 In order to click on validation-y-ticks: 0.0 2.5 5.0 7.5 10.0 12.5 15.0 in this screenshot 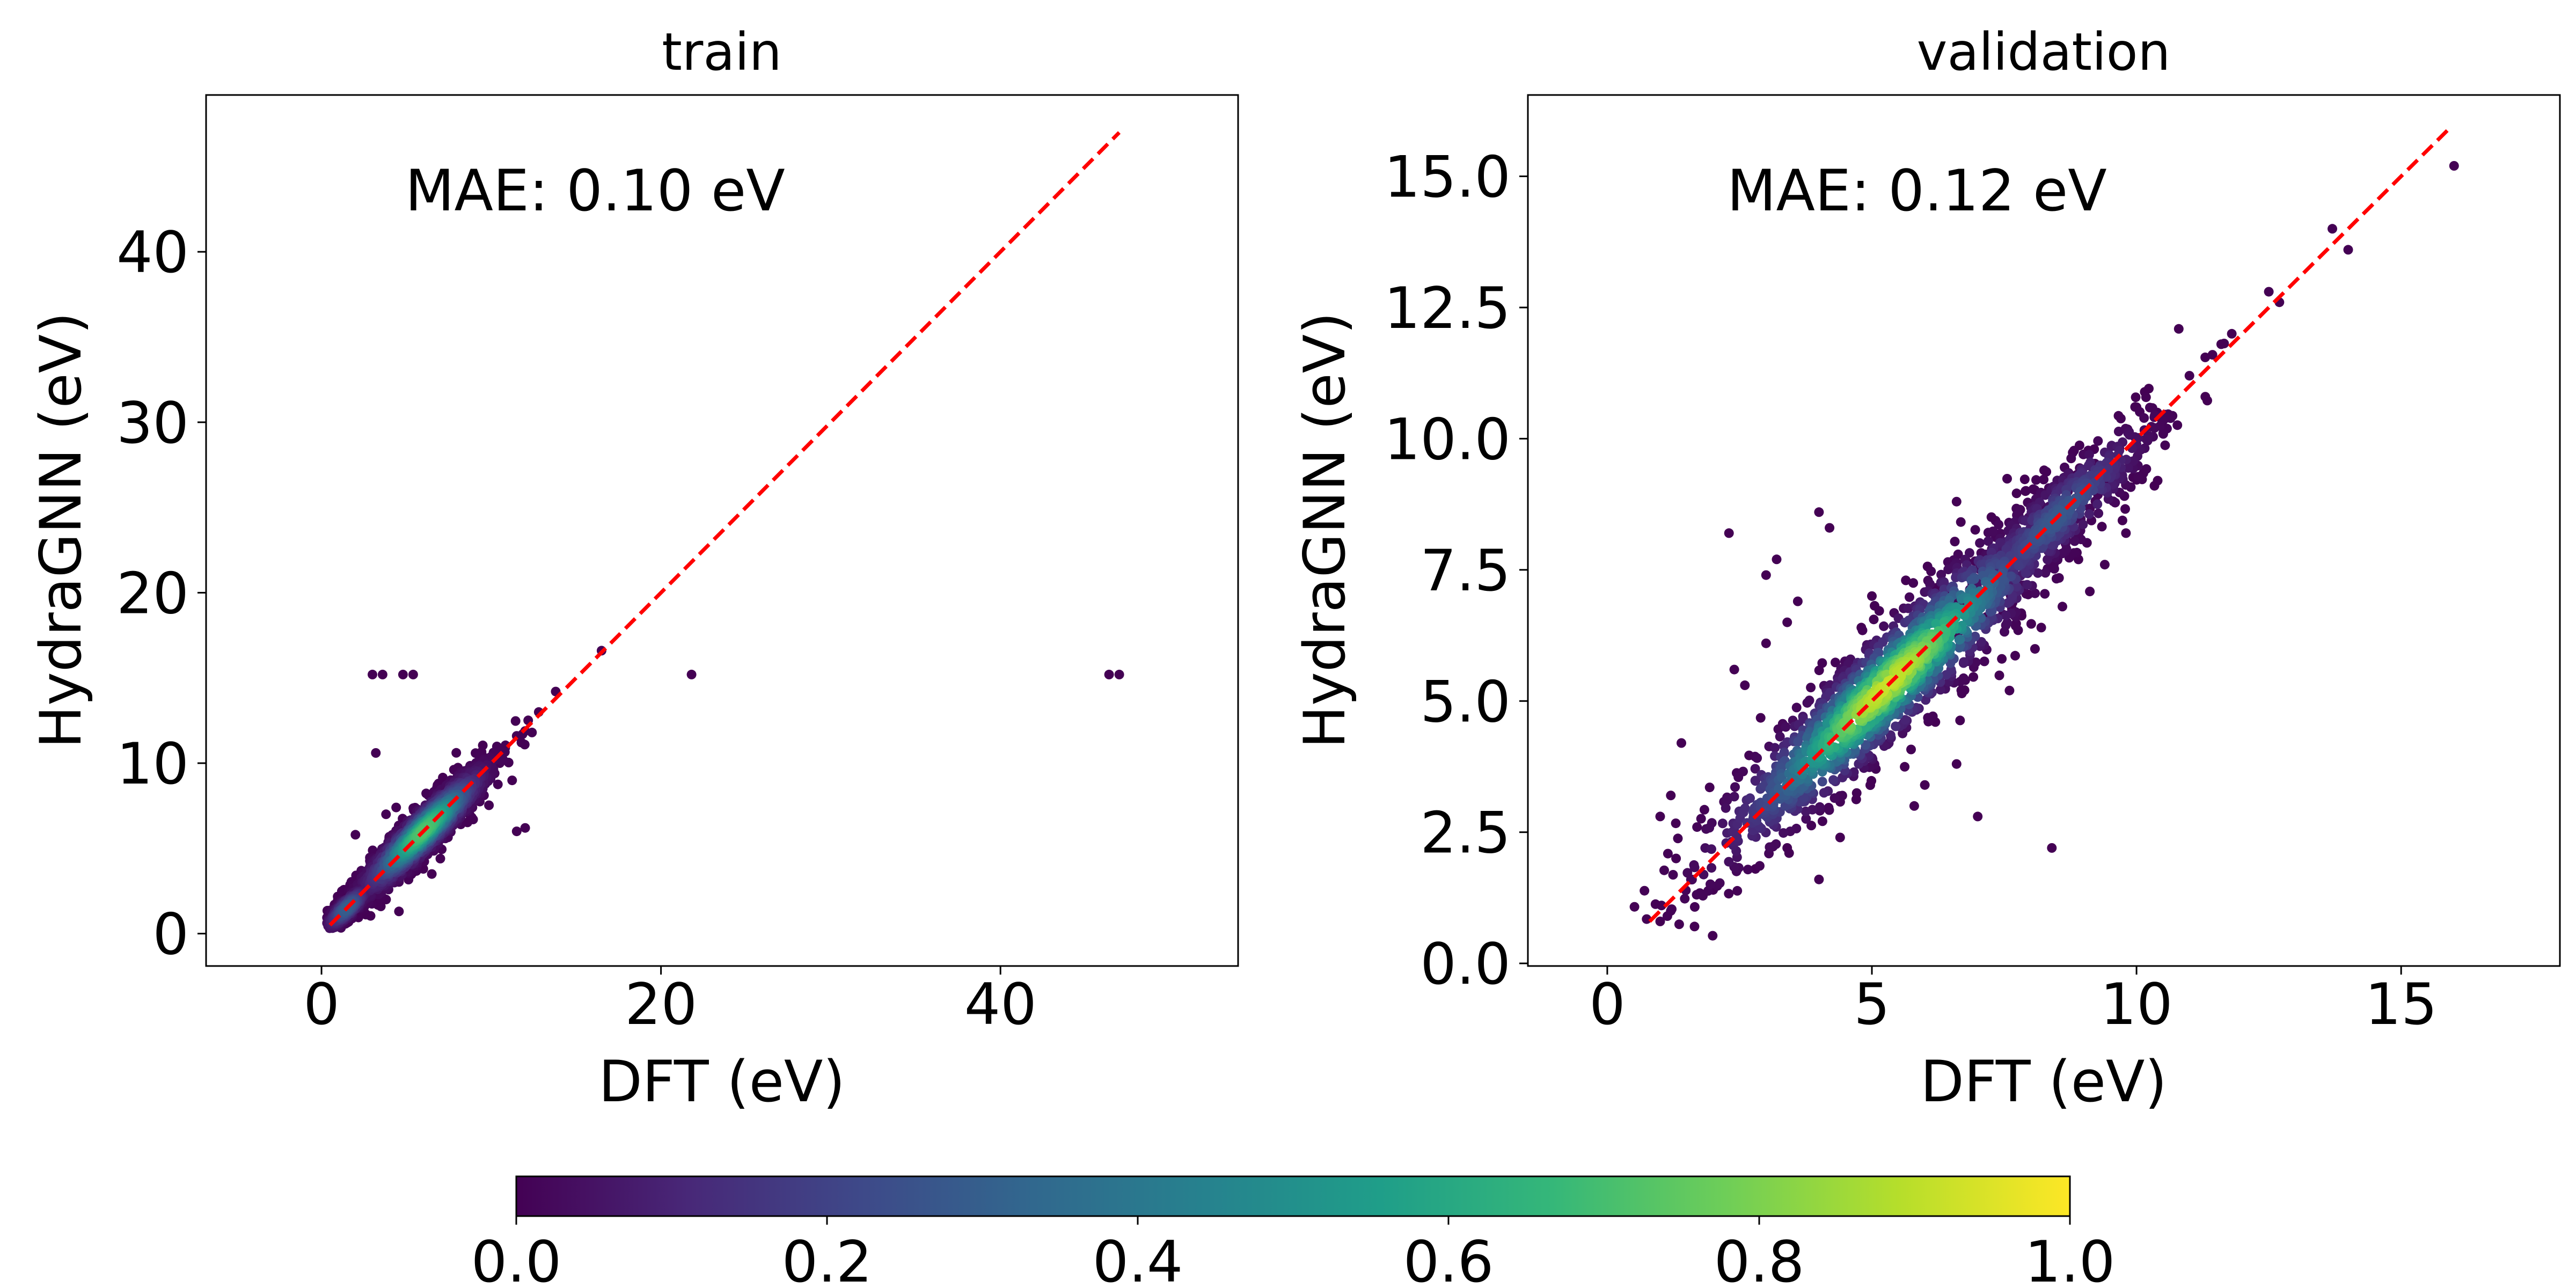, I will do `click(1456, 570)`.